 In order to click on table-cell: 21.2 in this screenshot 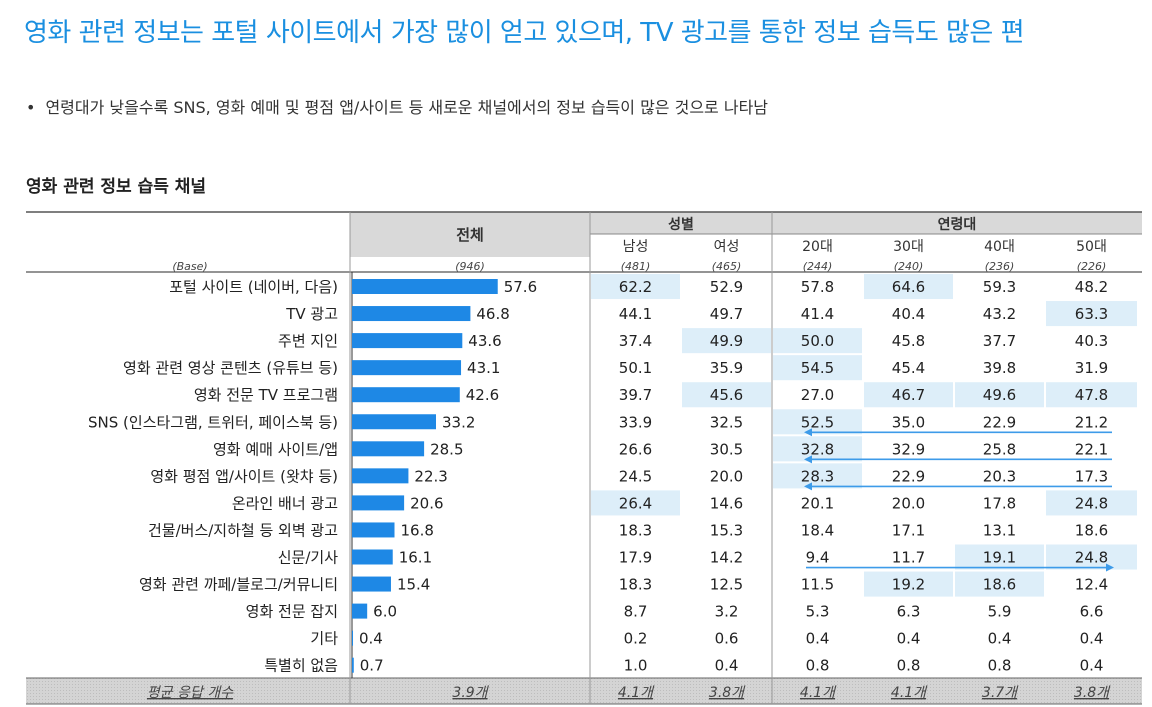, I will do `click(1091, 422)`.